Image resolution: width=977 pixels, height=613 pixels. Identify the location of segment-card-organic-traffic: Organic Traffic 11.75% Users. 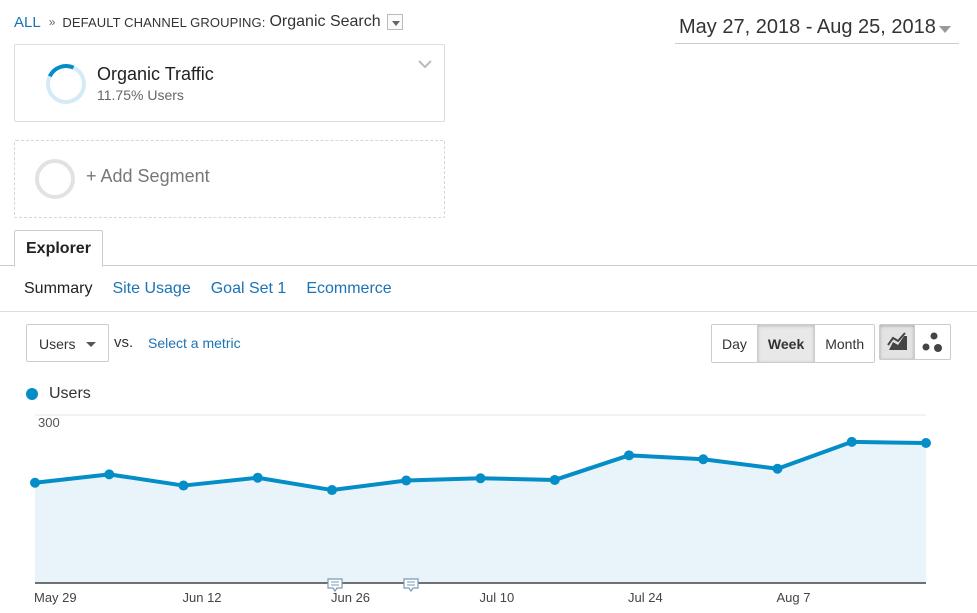
(229, 83).